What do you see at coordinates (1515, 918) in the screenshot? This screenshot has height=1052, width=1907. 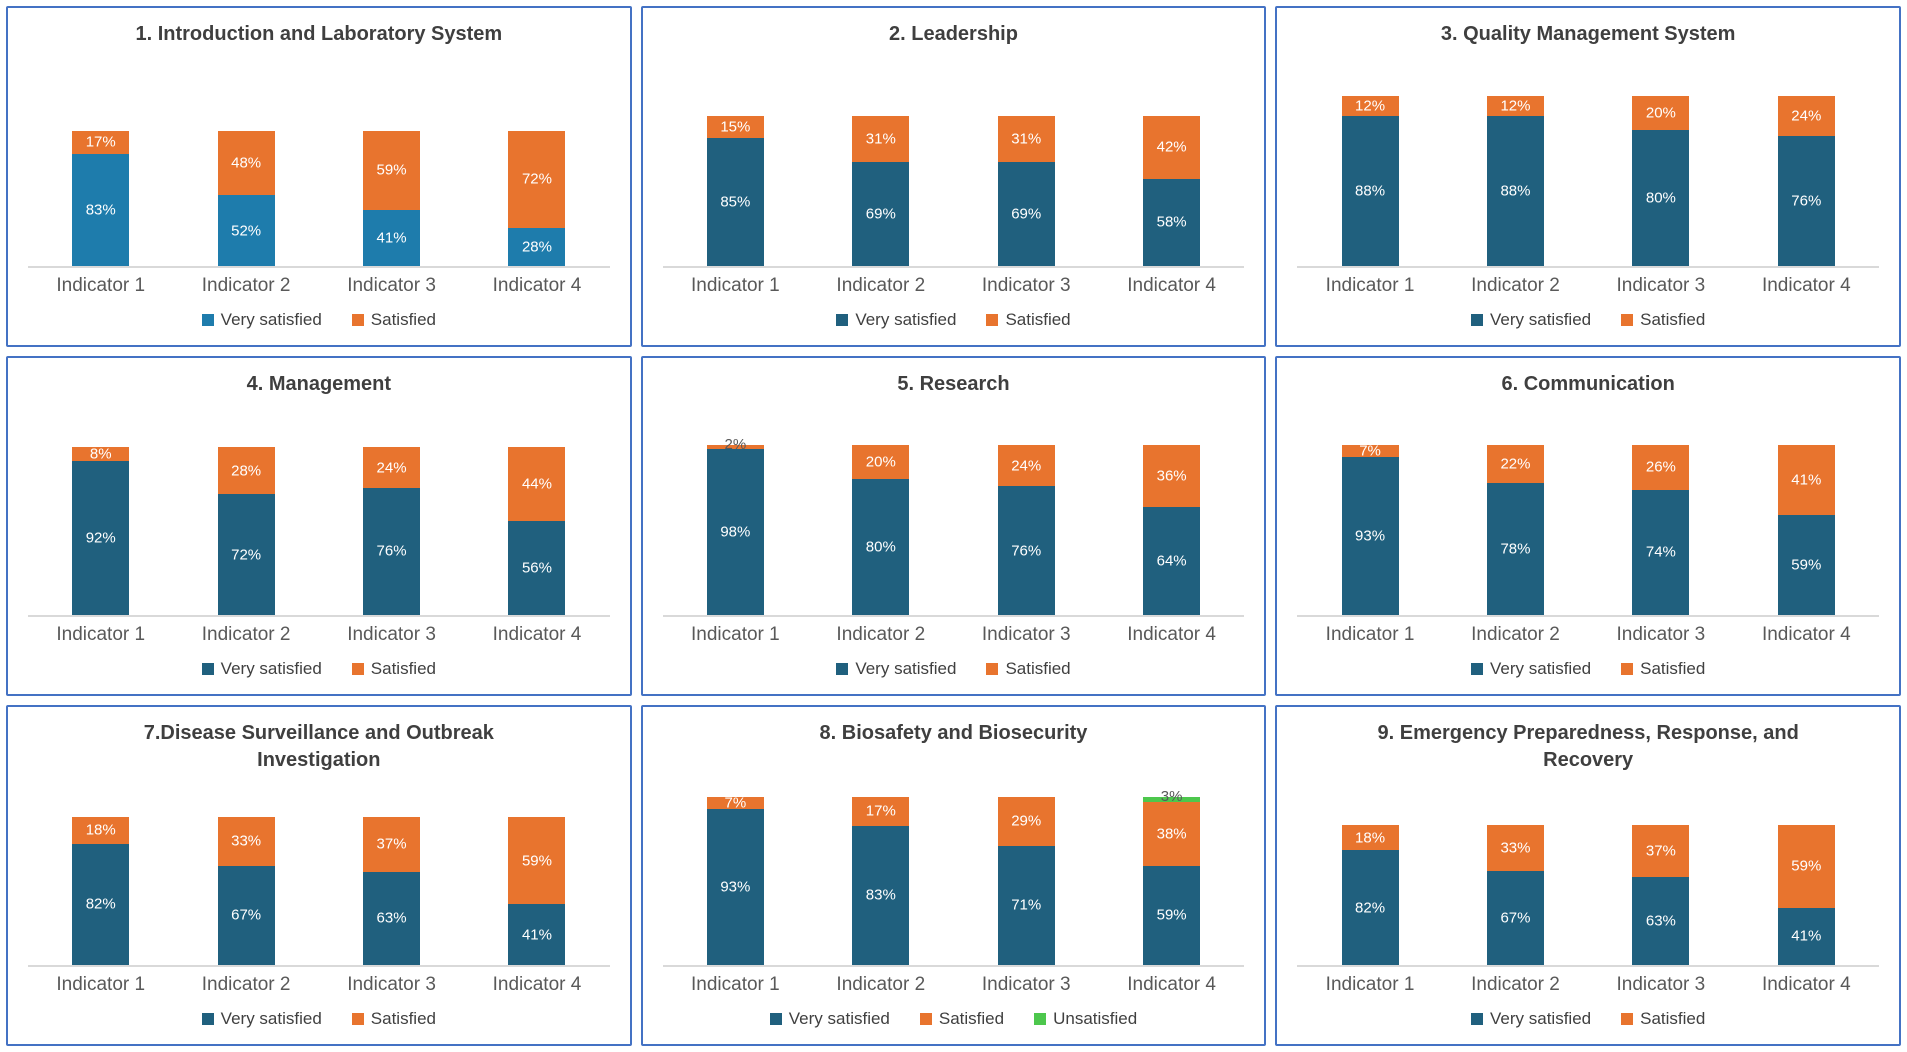 I see `bar-segment-very-satisfied: 67` at bounding box center [1515, 918].